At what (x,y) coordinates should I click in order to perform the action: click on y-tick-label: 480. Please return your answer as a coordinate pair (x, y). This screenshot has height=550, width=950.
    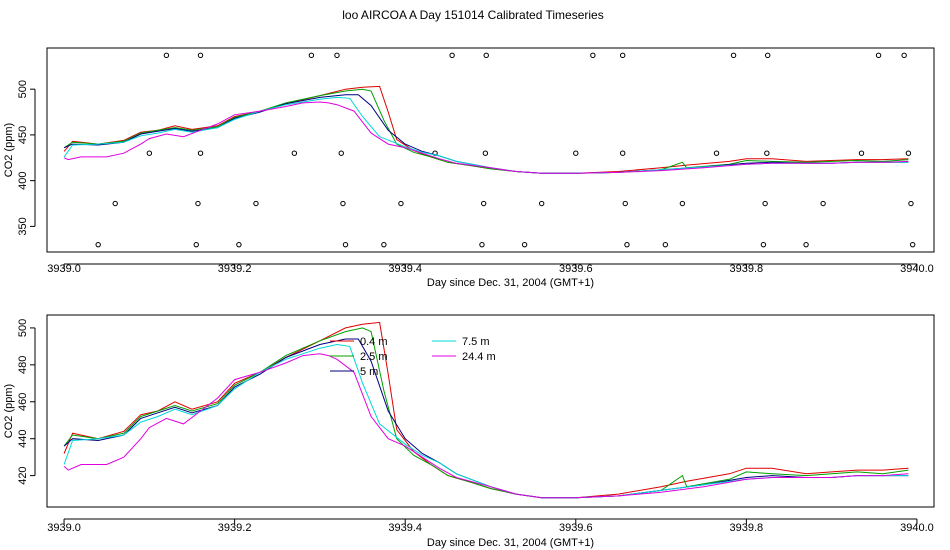
    Looking at the image, I should click on (23, 365).